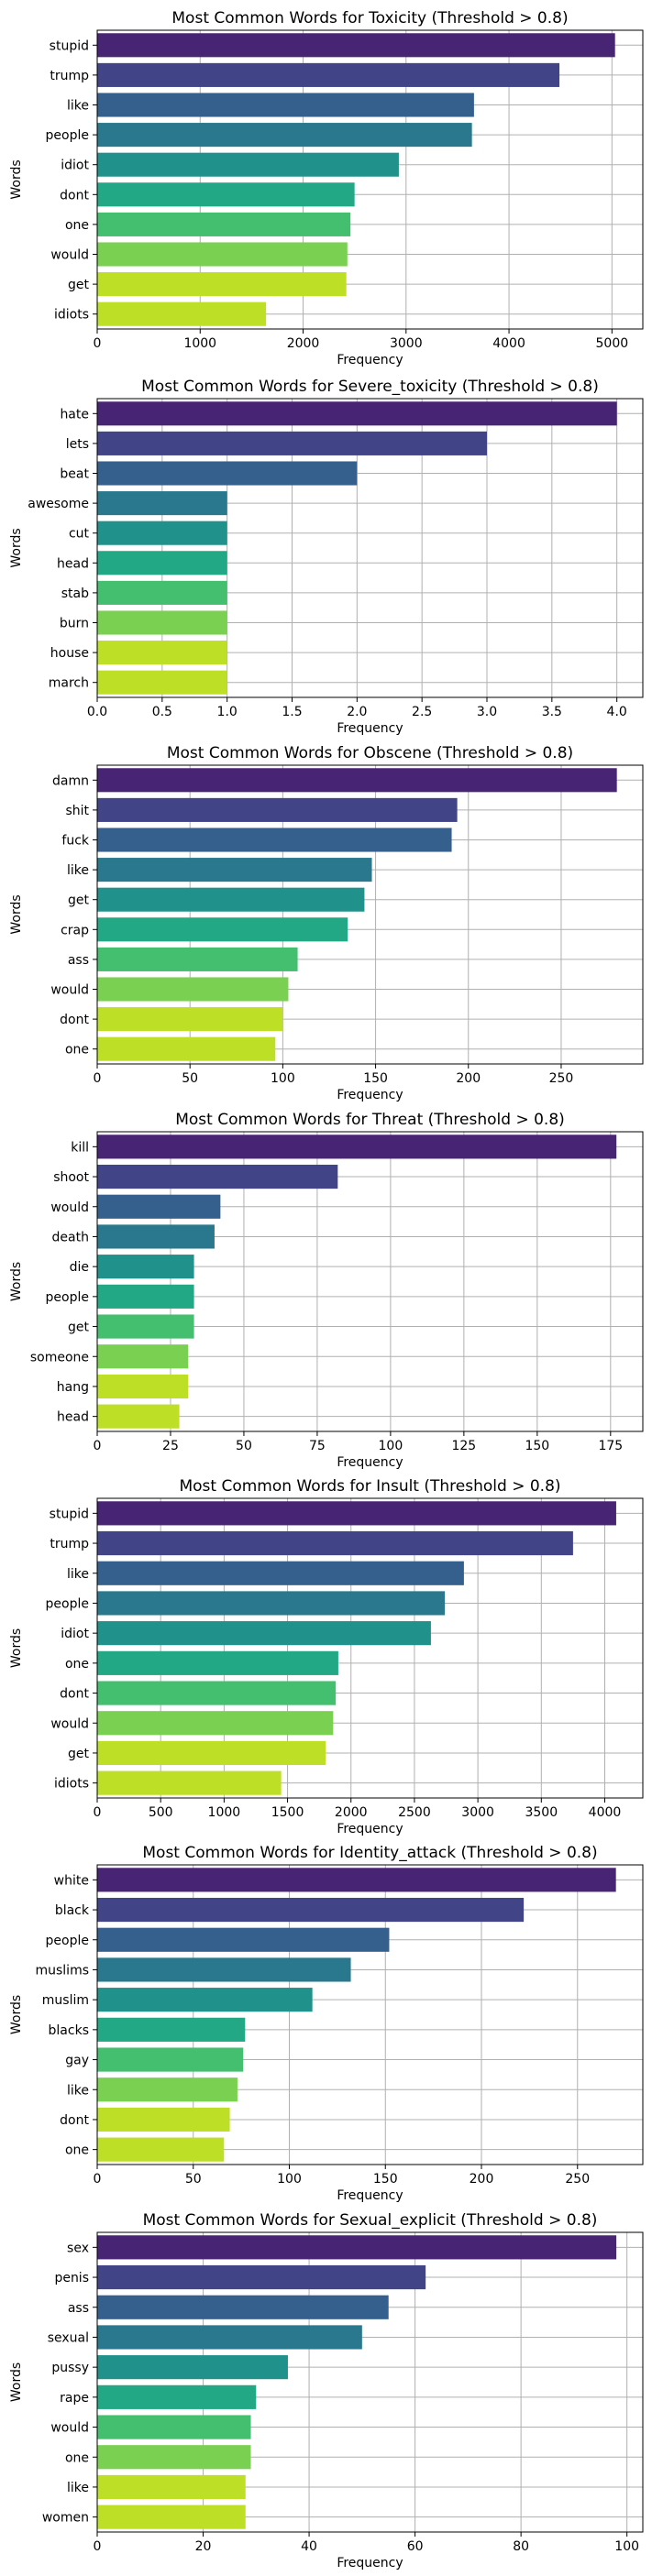  Describe the element at coordinates (468, 1078) in the screenshot. I see `x-tick-label: 200` at that location.